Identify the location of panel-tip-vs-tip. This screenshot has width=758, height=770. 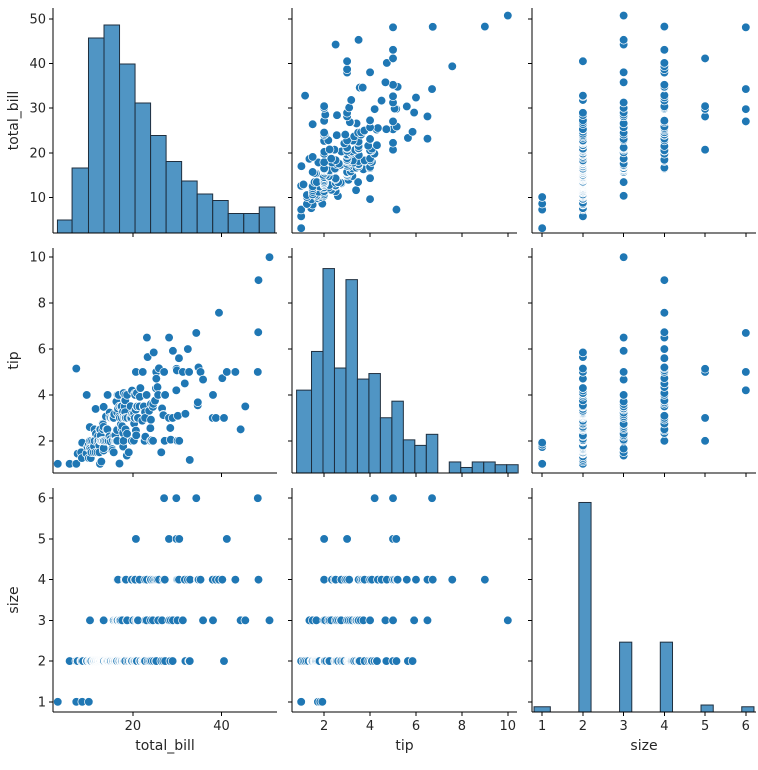
(405, 361).